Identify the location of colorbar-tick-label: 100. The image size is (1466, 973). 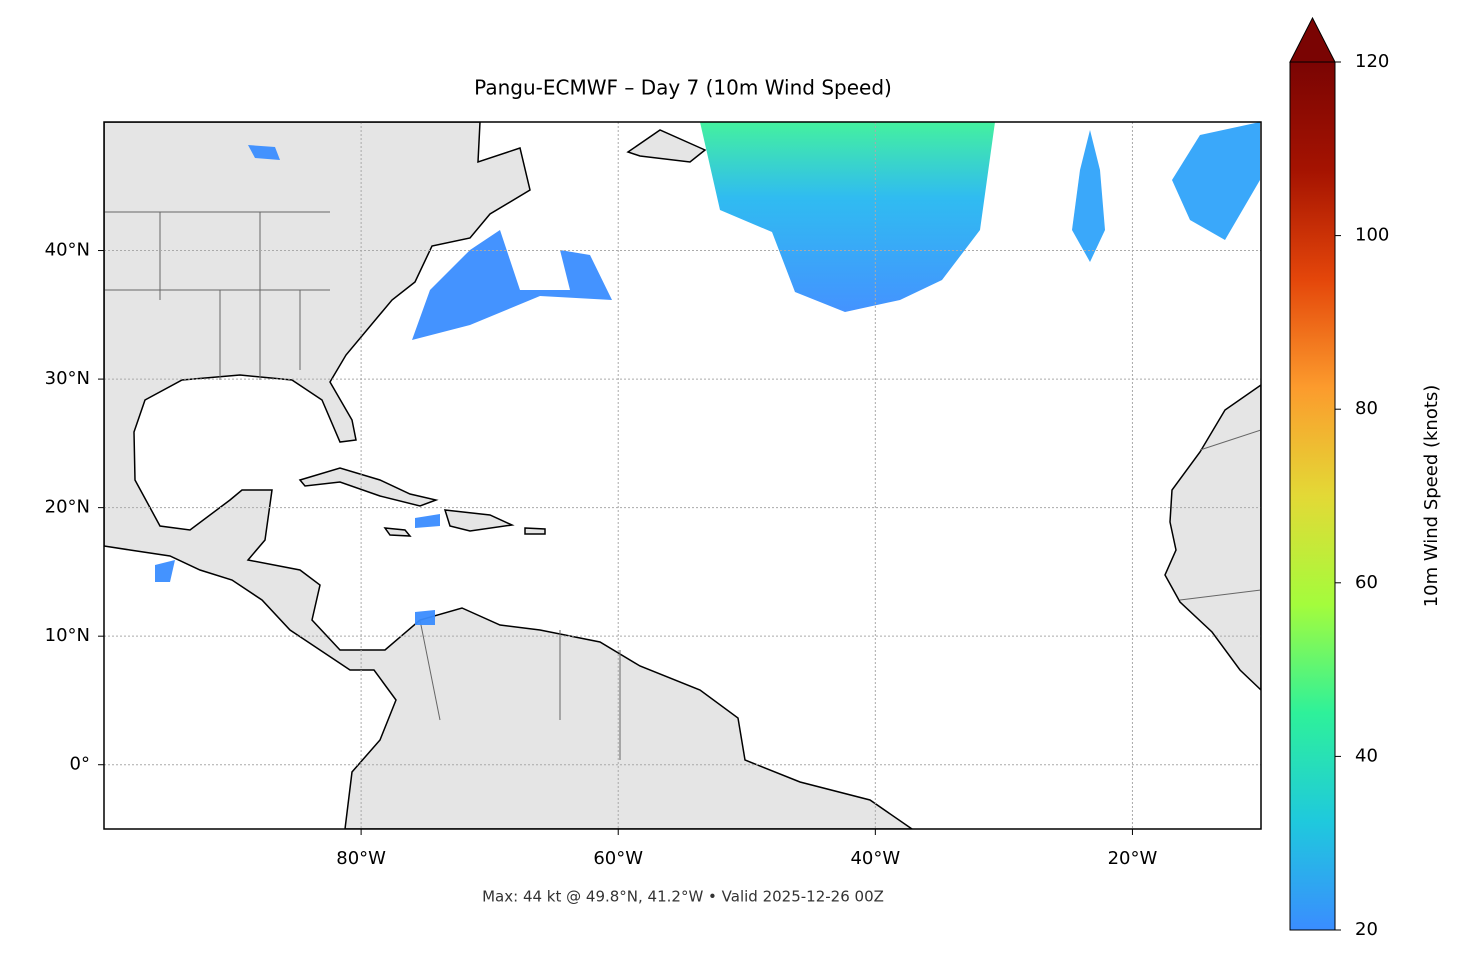
(1372, 235).